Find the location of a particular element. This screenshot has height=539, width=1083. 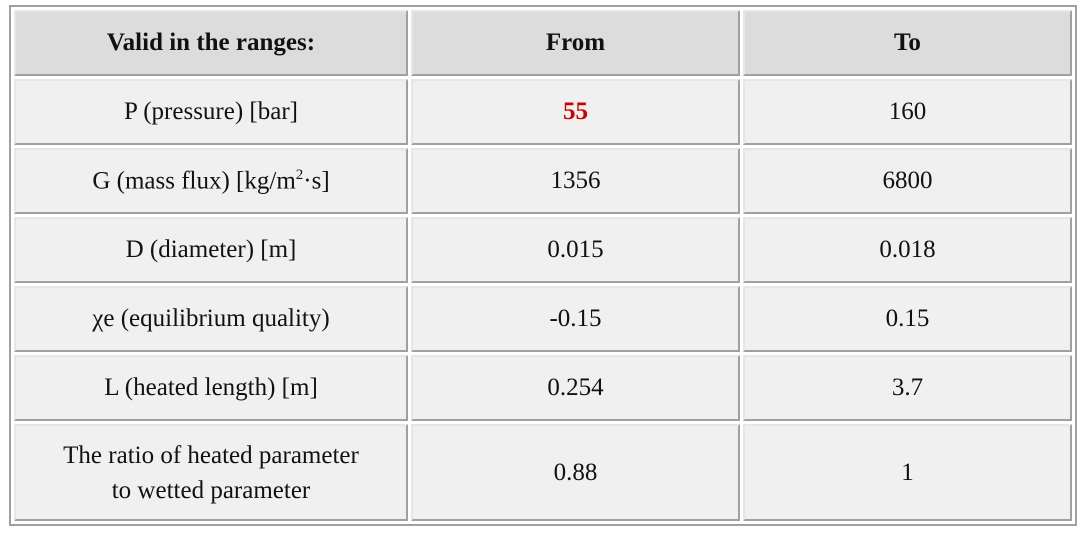

to-cell: 0.15 is located at coordinates (907, 319).